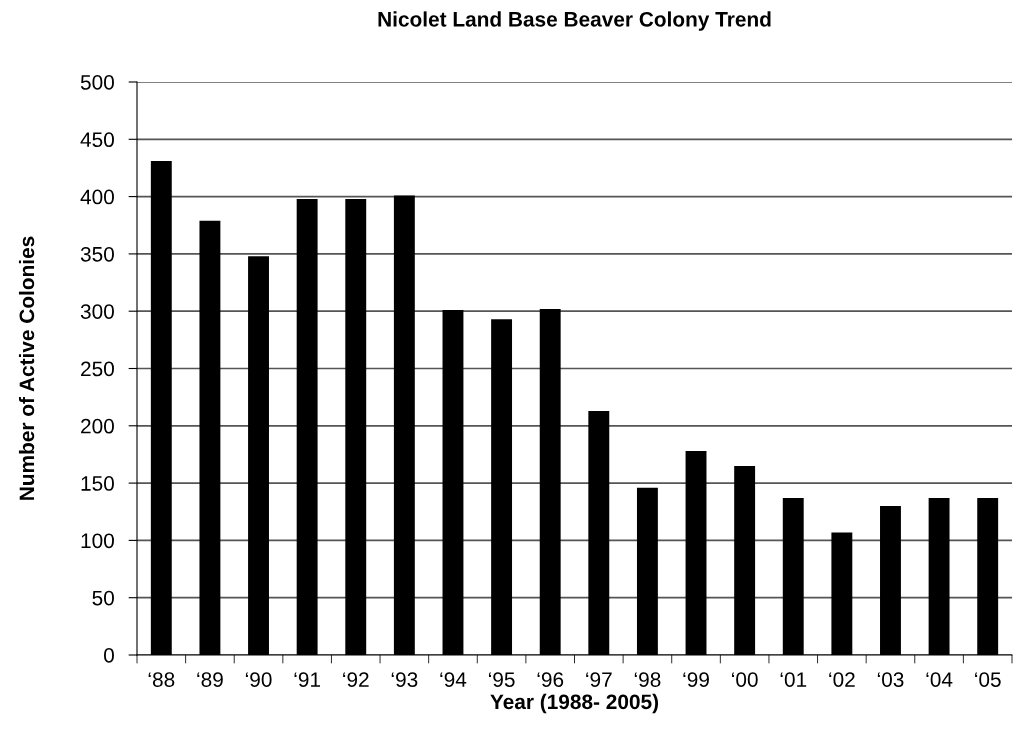  Describe the element at coordinates (97, 197) in the screenshot. I see `y-tick-label: 400` at that location.